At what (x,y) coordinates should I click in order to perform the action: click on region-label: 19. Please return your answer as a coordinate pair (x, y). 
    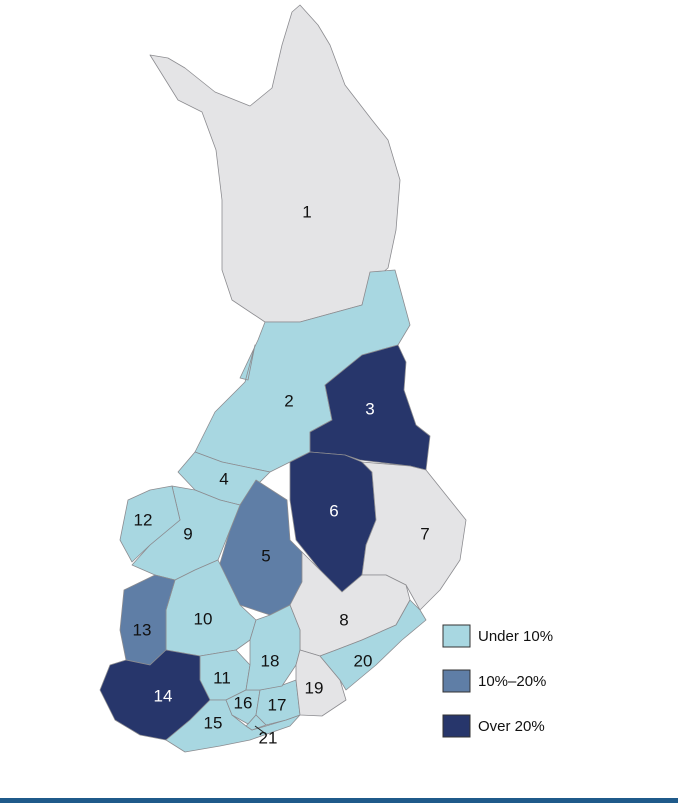
    Looking at the image, I should click on (314, 687).